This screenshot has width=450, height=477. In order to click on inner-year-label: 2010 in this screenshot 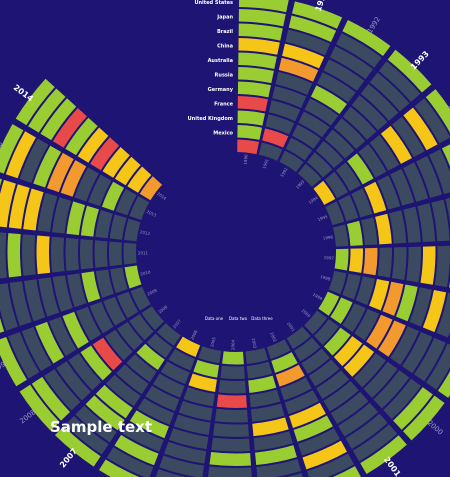, I will do `click(146, 272)`.